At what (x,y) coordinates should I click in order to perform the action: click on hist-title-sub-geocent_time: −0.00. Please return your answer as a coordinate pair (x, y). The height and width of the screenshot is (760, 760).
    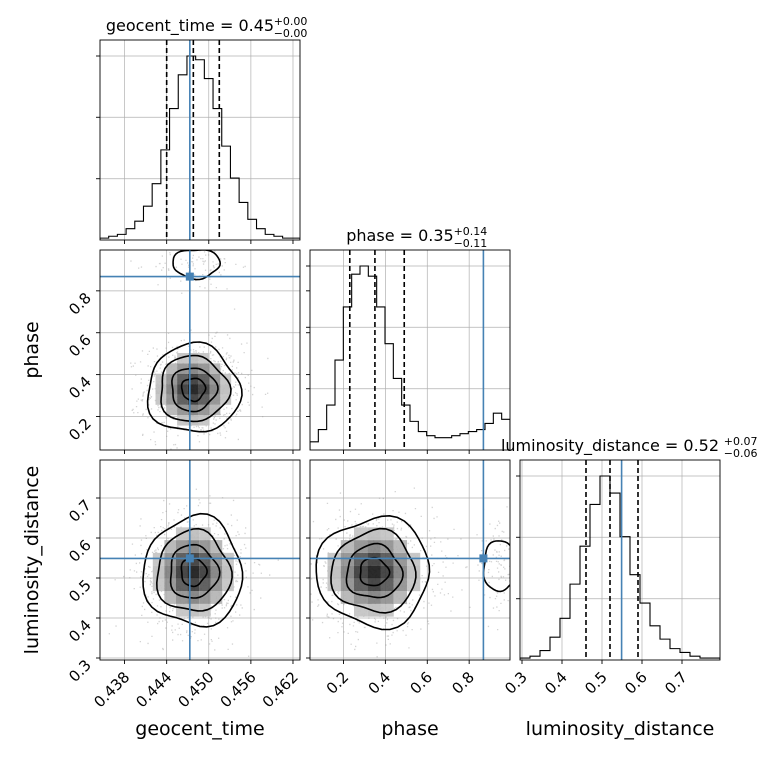
    Looking at the image, I should click on (291, 33).